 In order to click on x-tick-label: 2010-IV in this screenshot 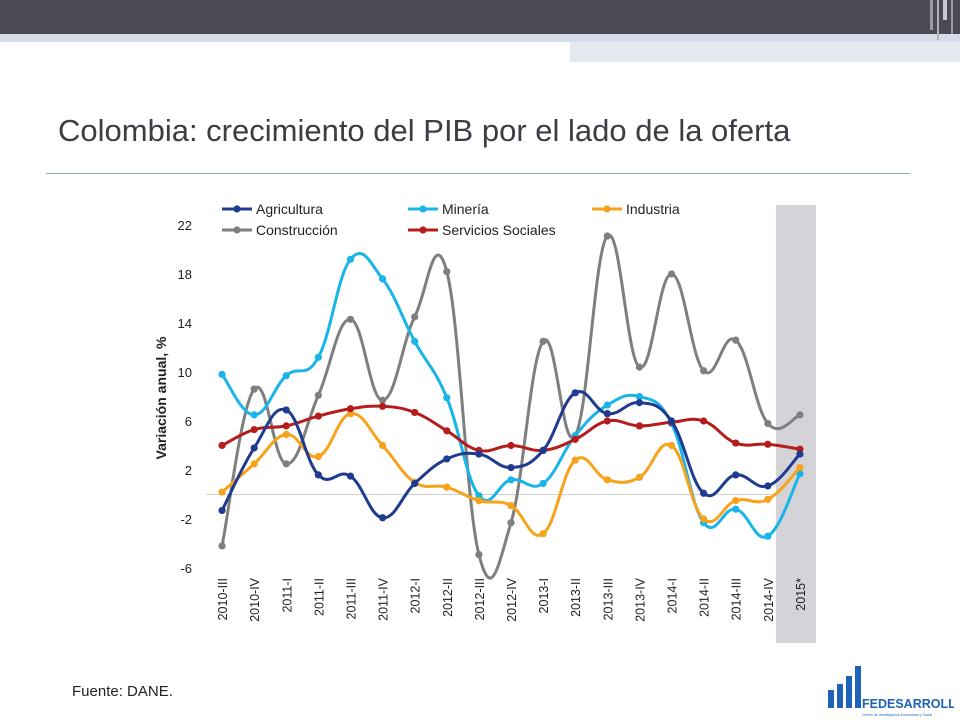, I will do `click(255, 599)`.